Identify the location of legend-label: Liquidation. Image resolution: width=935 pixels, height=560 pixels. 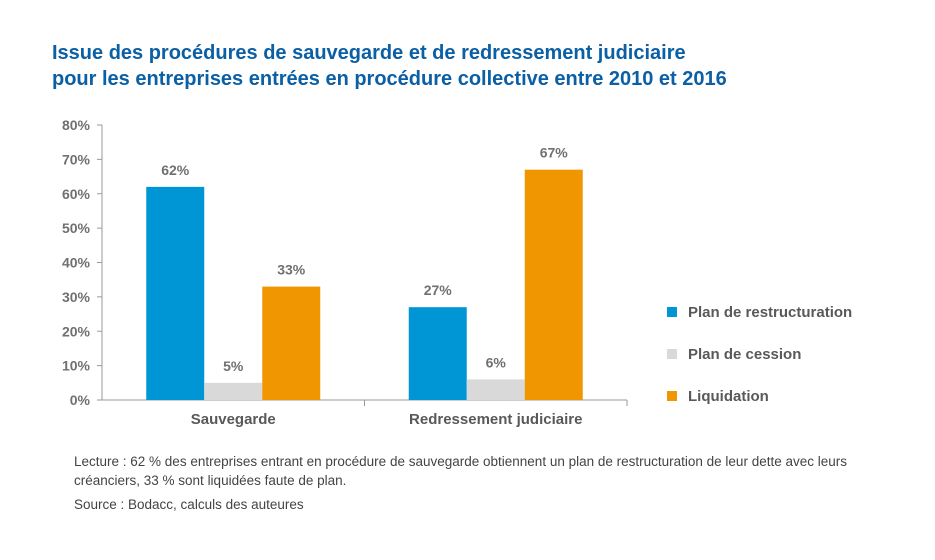
(728, 396).